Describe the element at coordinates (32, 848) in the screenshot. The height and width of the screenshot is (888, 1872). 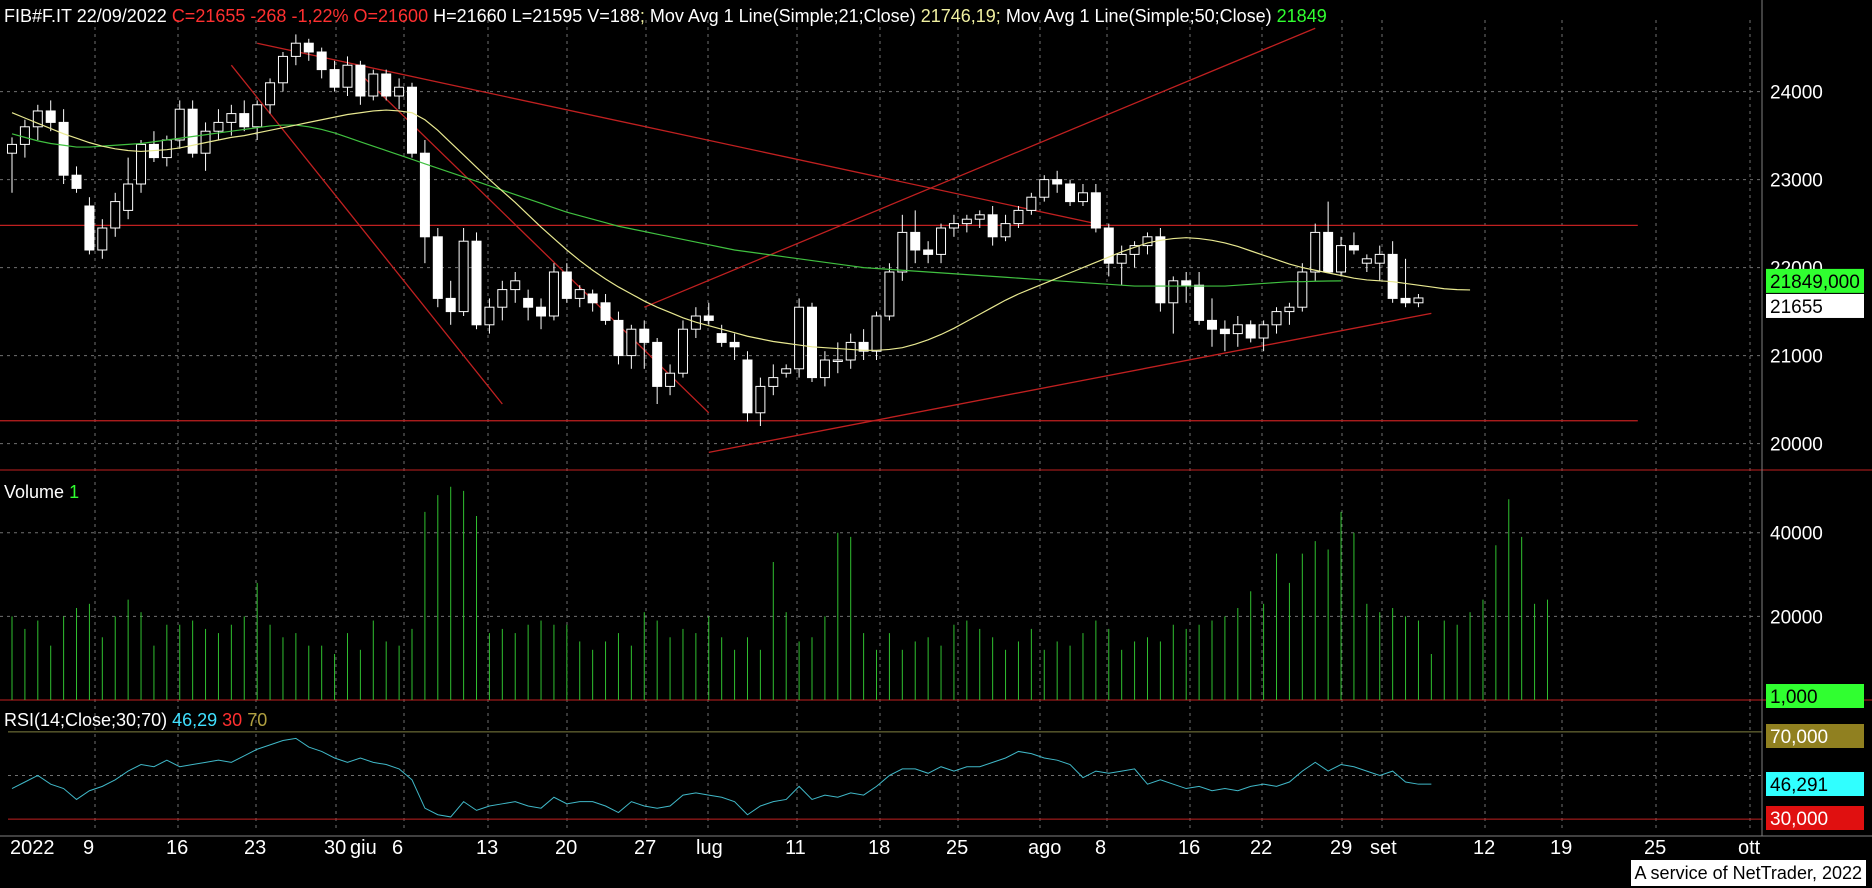
I see `x-tick-label: 2022` at that location.